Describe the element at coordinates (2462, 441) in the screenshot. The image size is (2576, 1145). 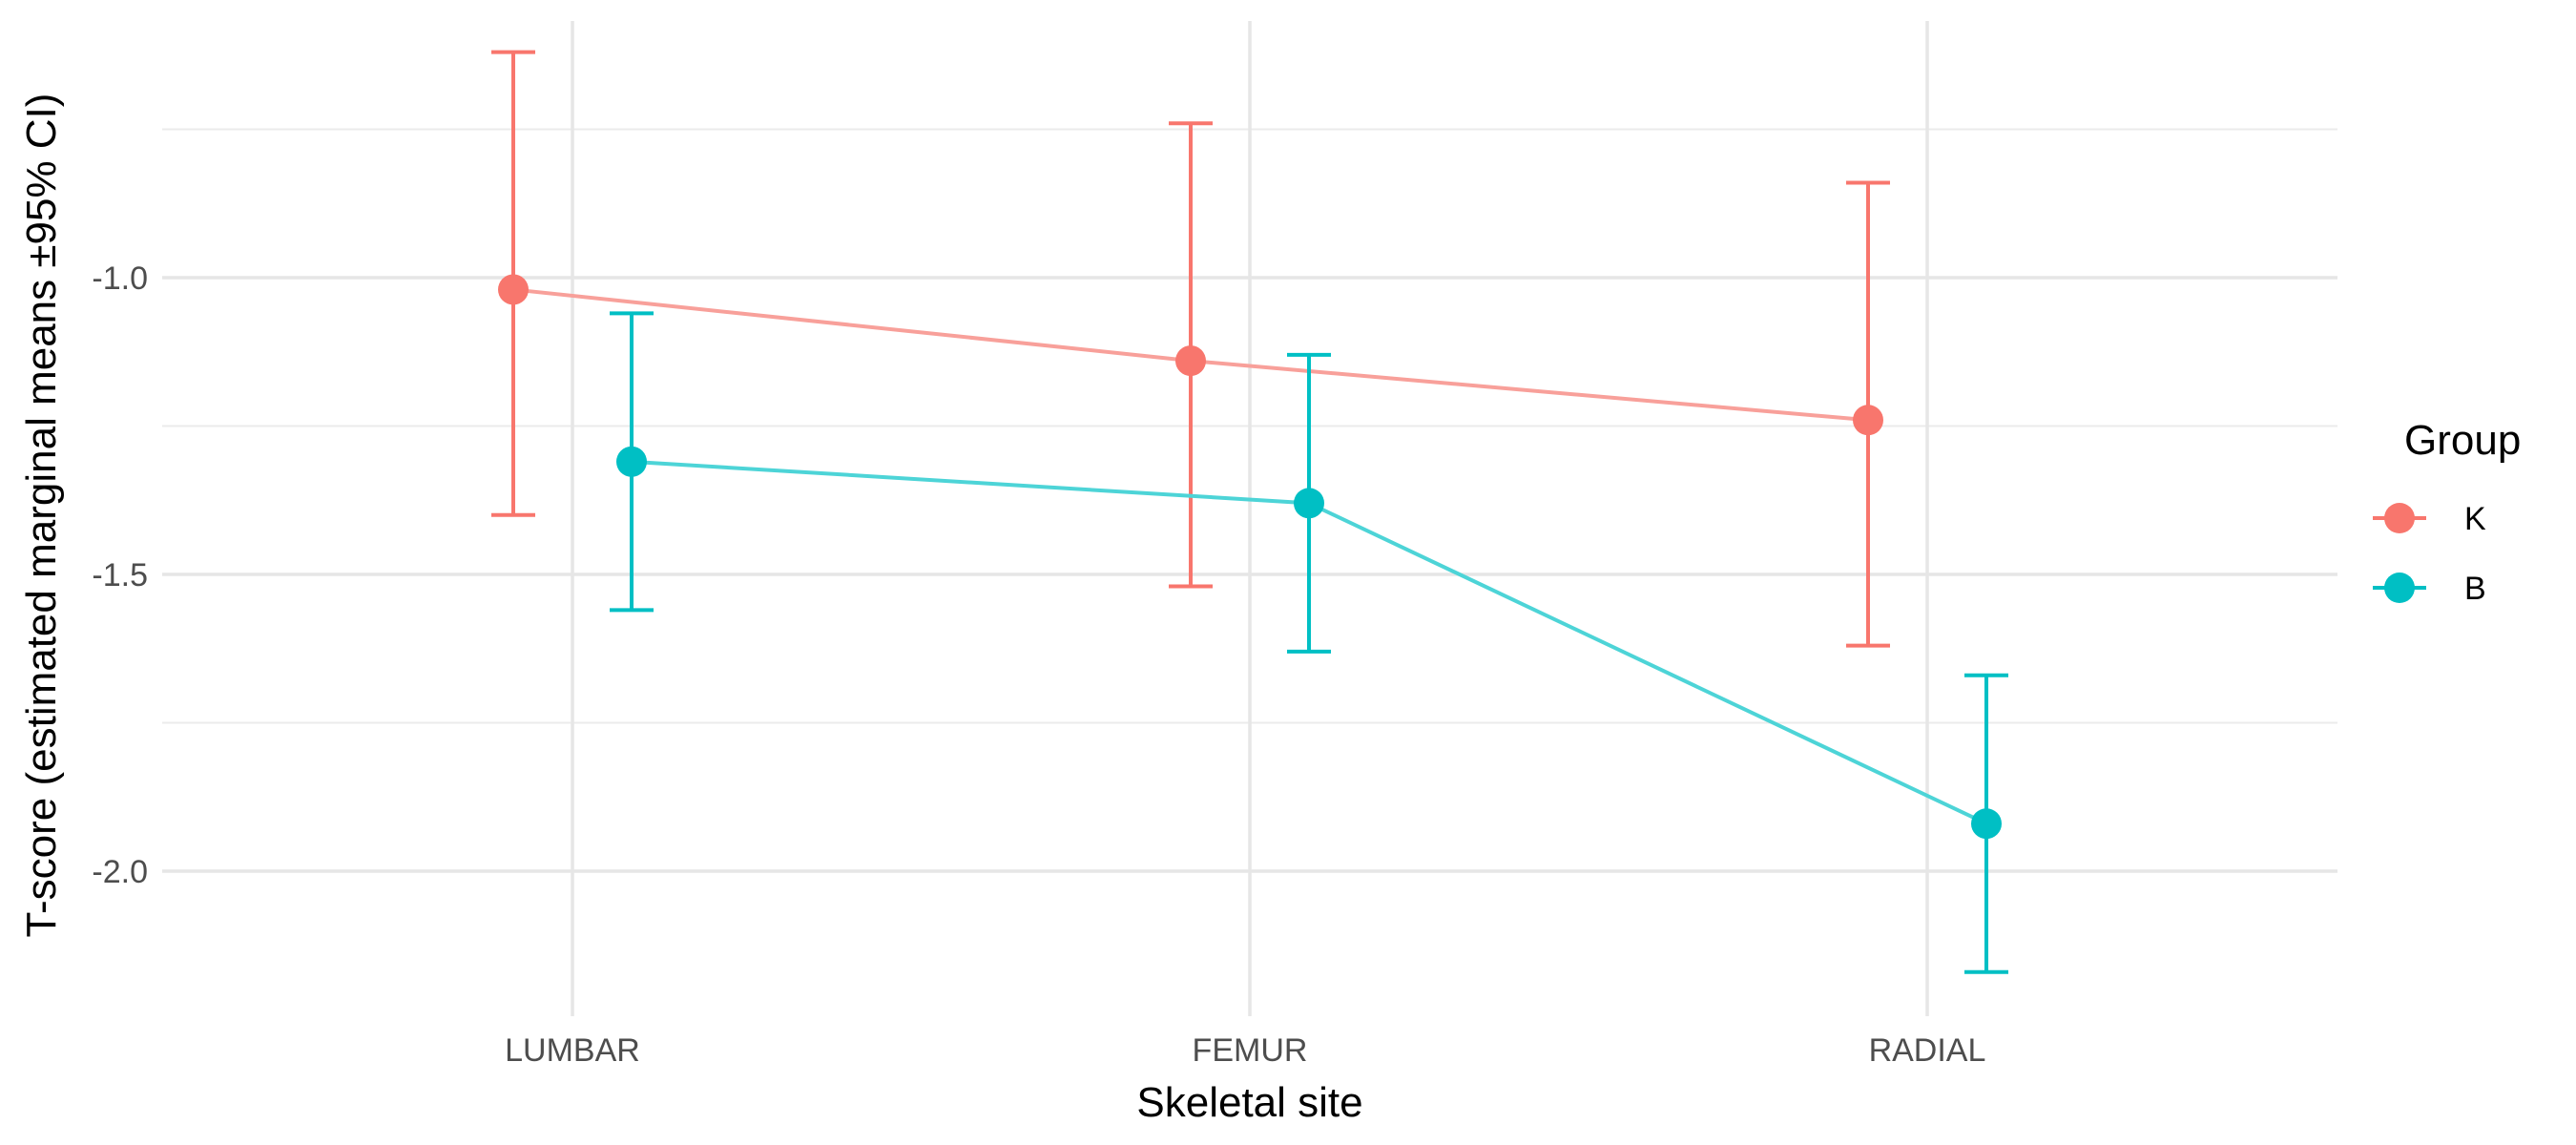
I see `legend-title: Group` at that location.